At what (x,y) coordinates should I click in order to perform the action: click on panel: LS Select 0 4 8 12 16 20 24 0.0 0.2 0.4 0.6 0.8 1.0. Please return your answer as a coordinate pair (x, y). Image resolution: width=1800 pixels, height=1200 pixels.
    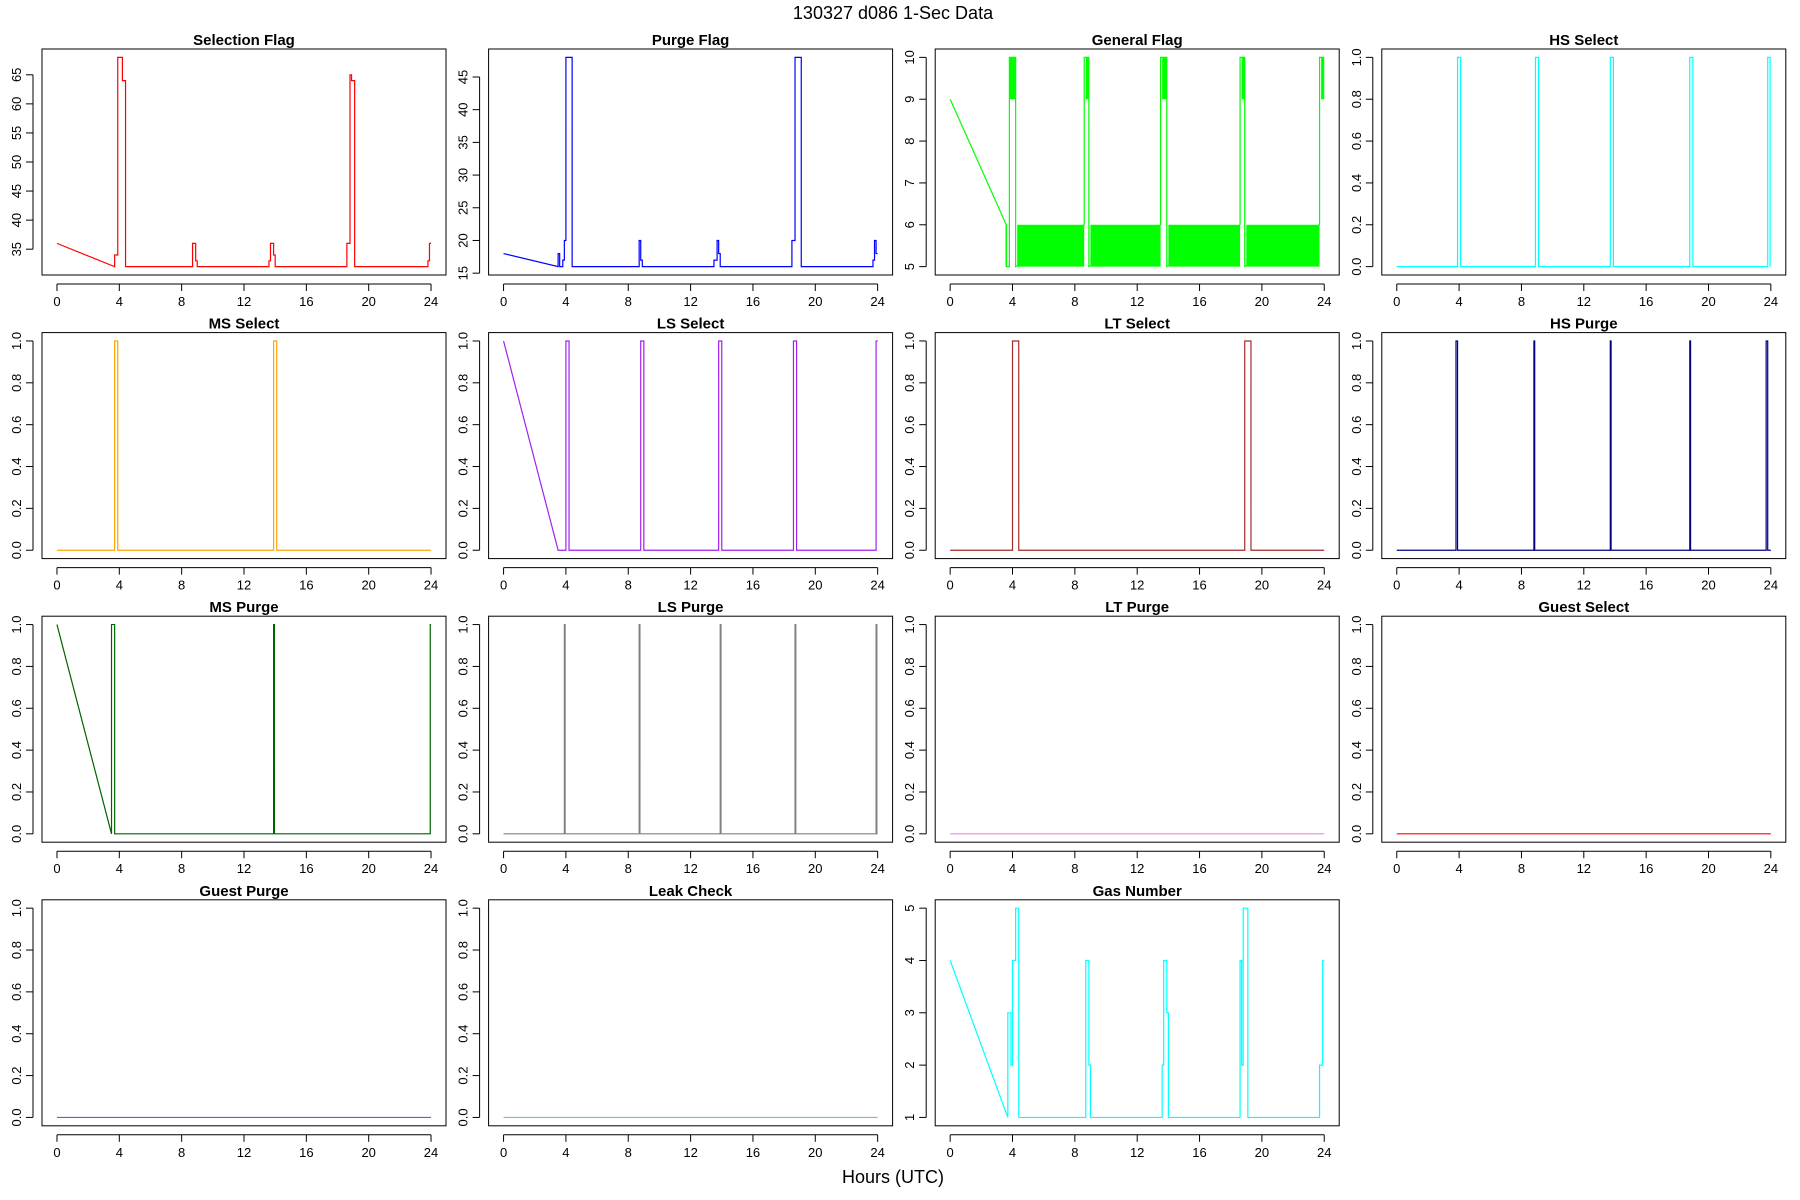
    Looking at the image, I should click on (675, 454).